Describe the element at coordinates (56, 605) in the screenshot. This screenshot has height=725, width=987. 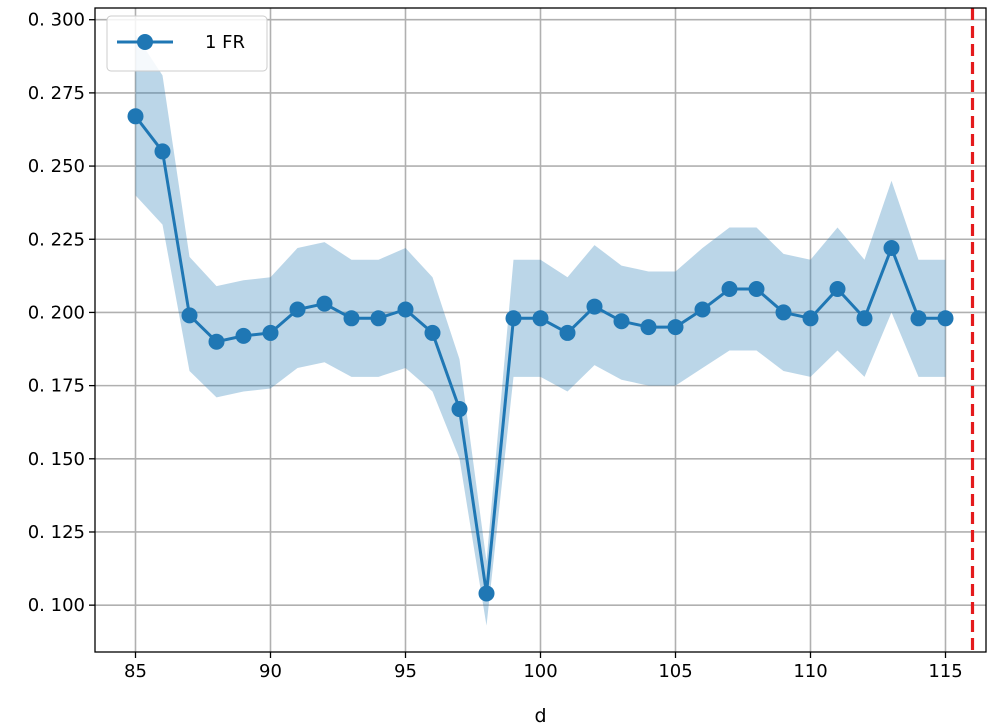
I see `y-tick-label: 0. 100` at that location.